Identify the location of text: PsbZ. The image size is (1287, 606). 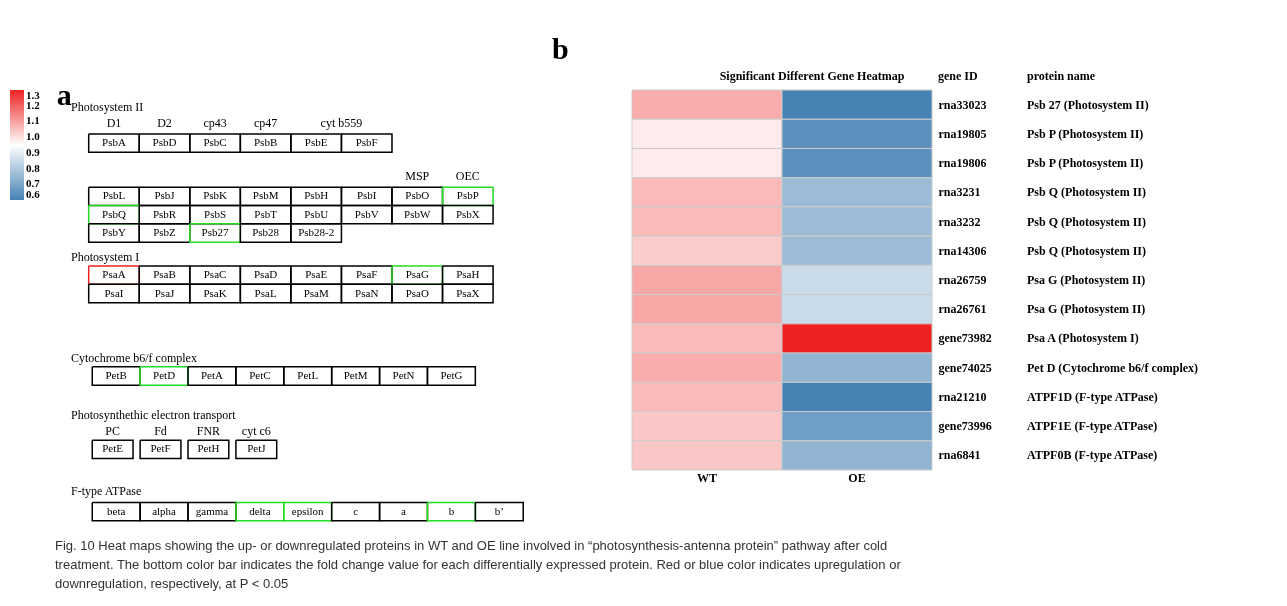
(165, 232).